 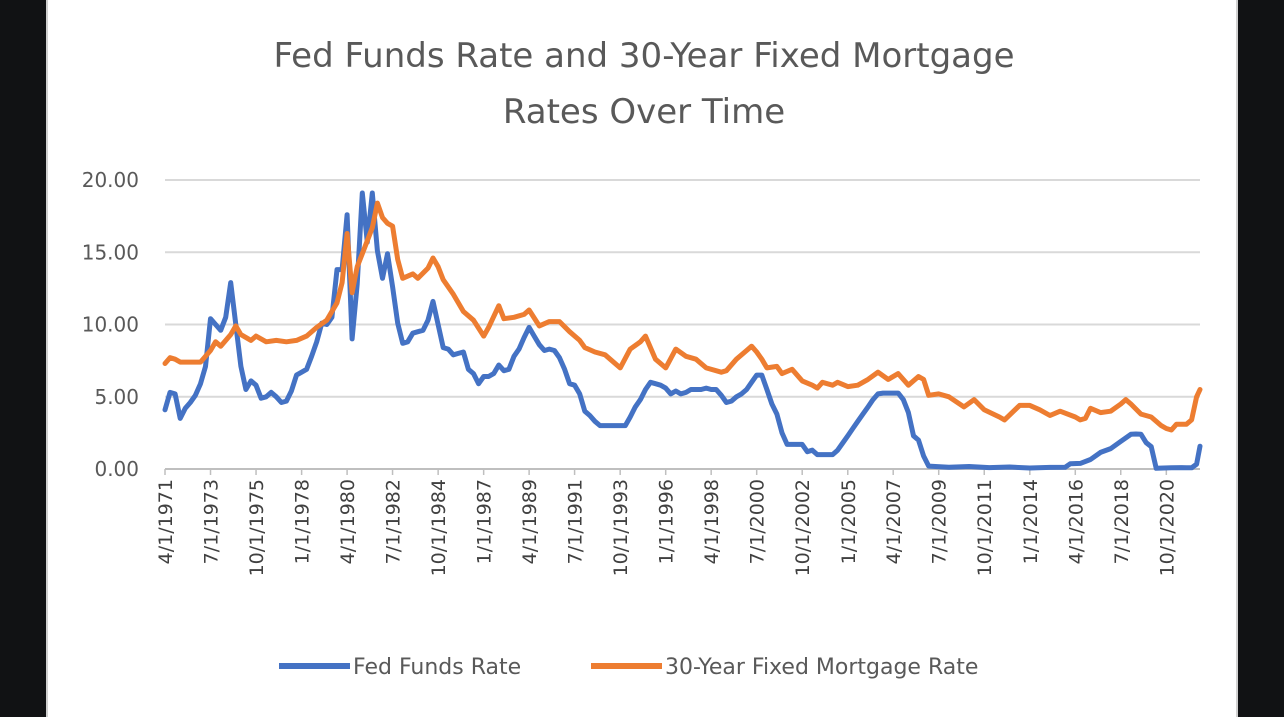 What do you see at coordinates (1031, 521) in the screenshot?
I see `x-tick-label: 1/1/2014` at bounding box center [1031, 521].